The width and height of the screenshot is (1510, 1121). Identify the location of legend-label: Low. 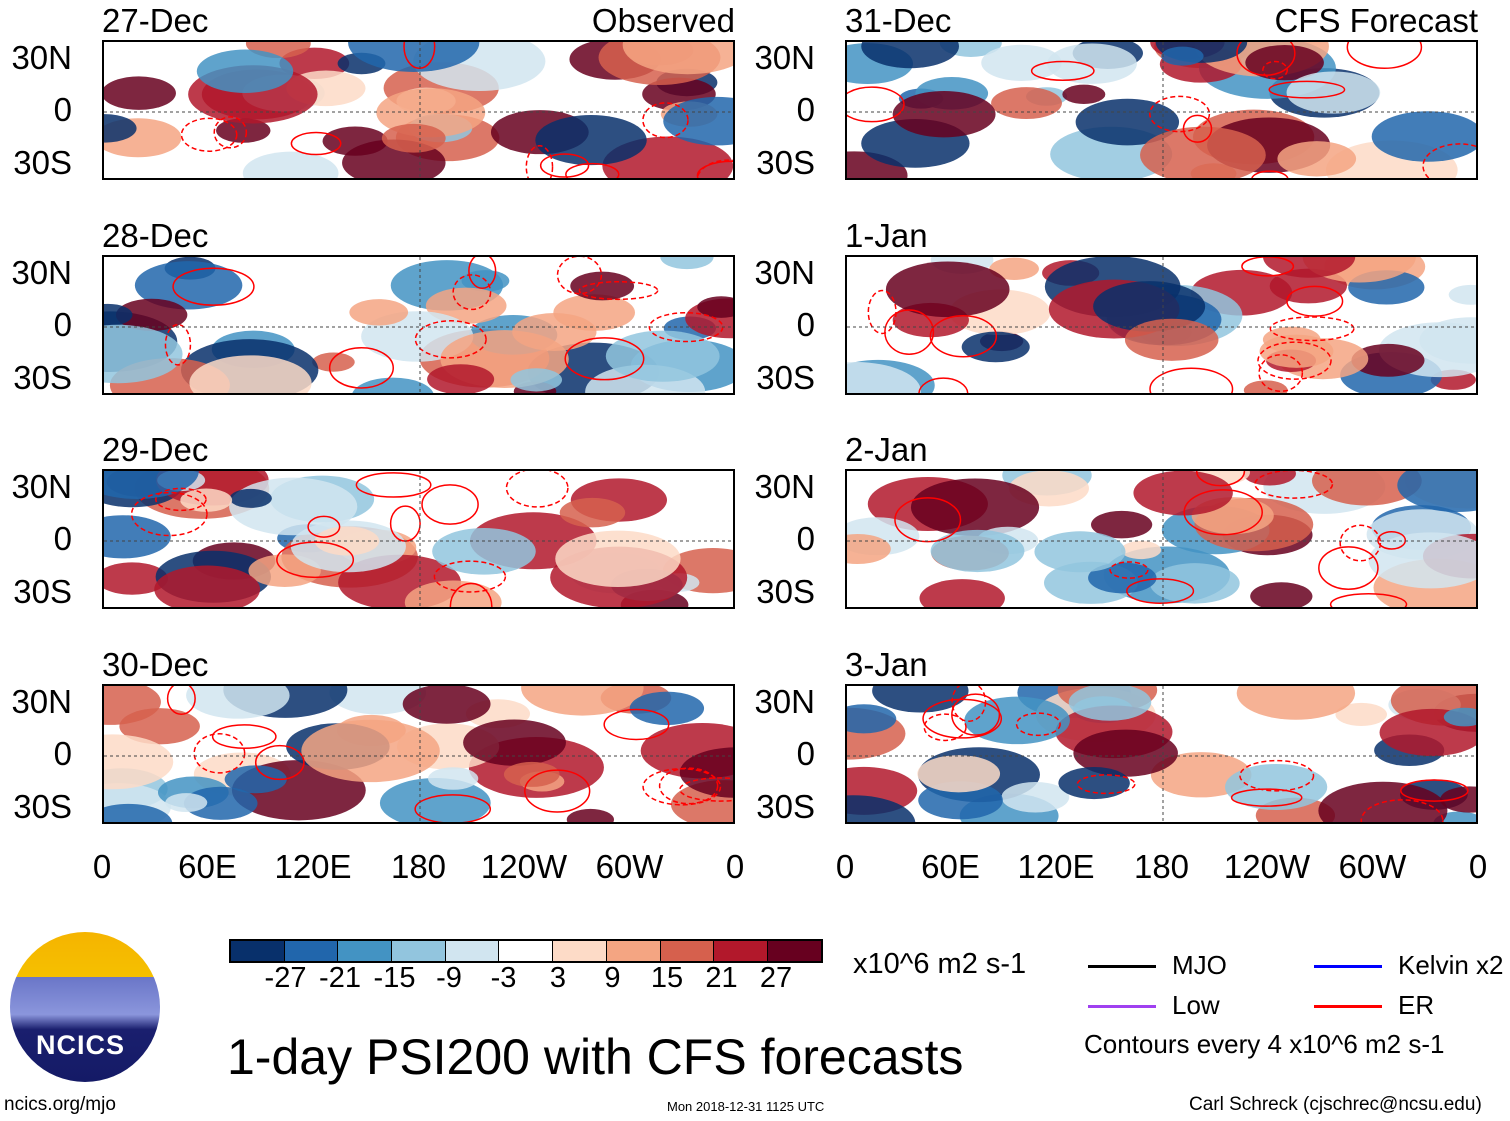
(1196, 1005).